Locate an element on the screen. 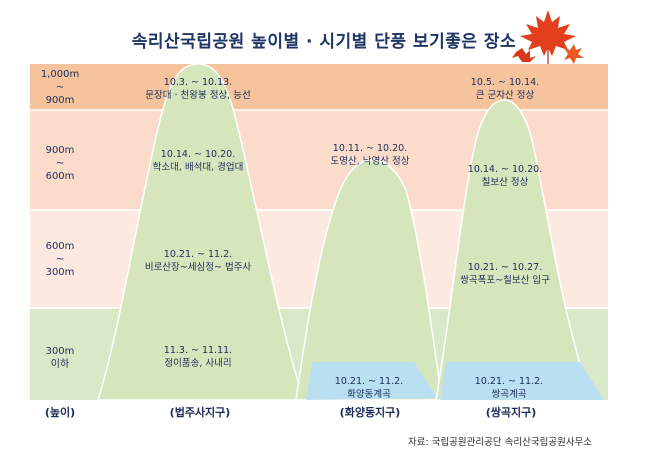  spot-ssanggok-3: 10.21. ~ 10.27. 쌍곡폭포~칠보산 입구 is located at coordinates (505, 274).